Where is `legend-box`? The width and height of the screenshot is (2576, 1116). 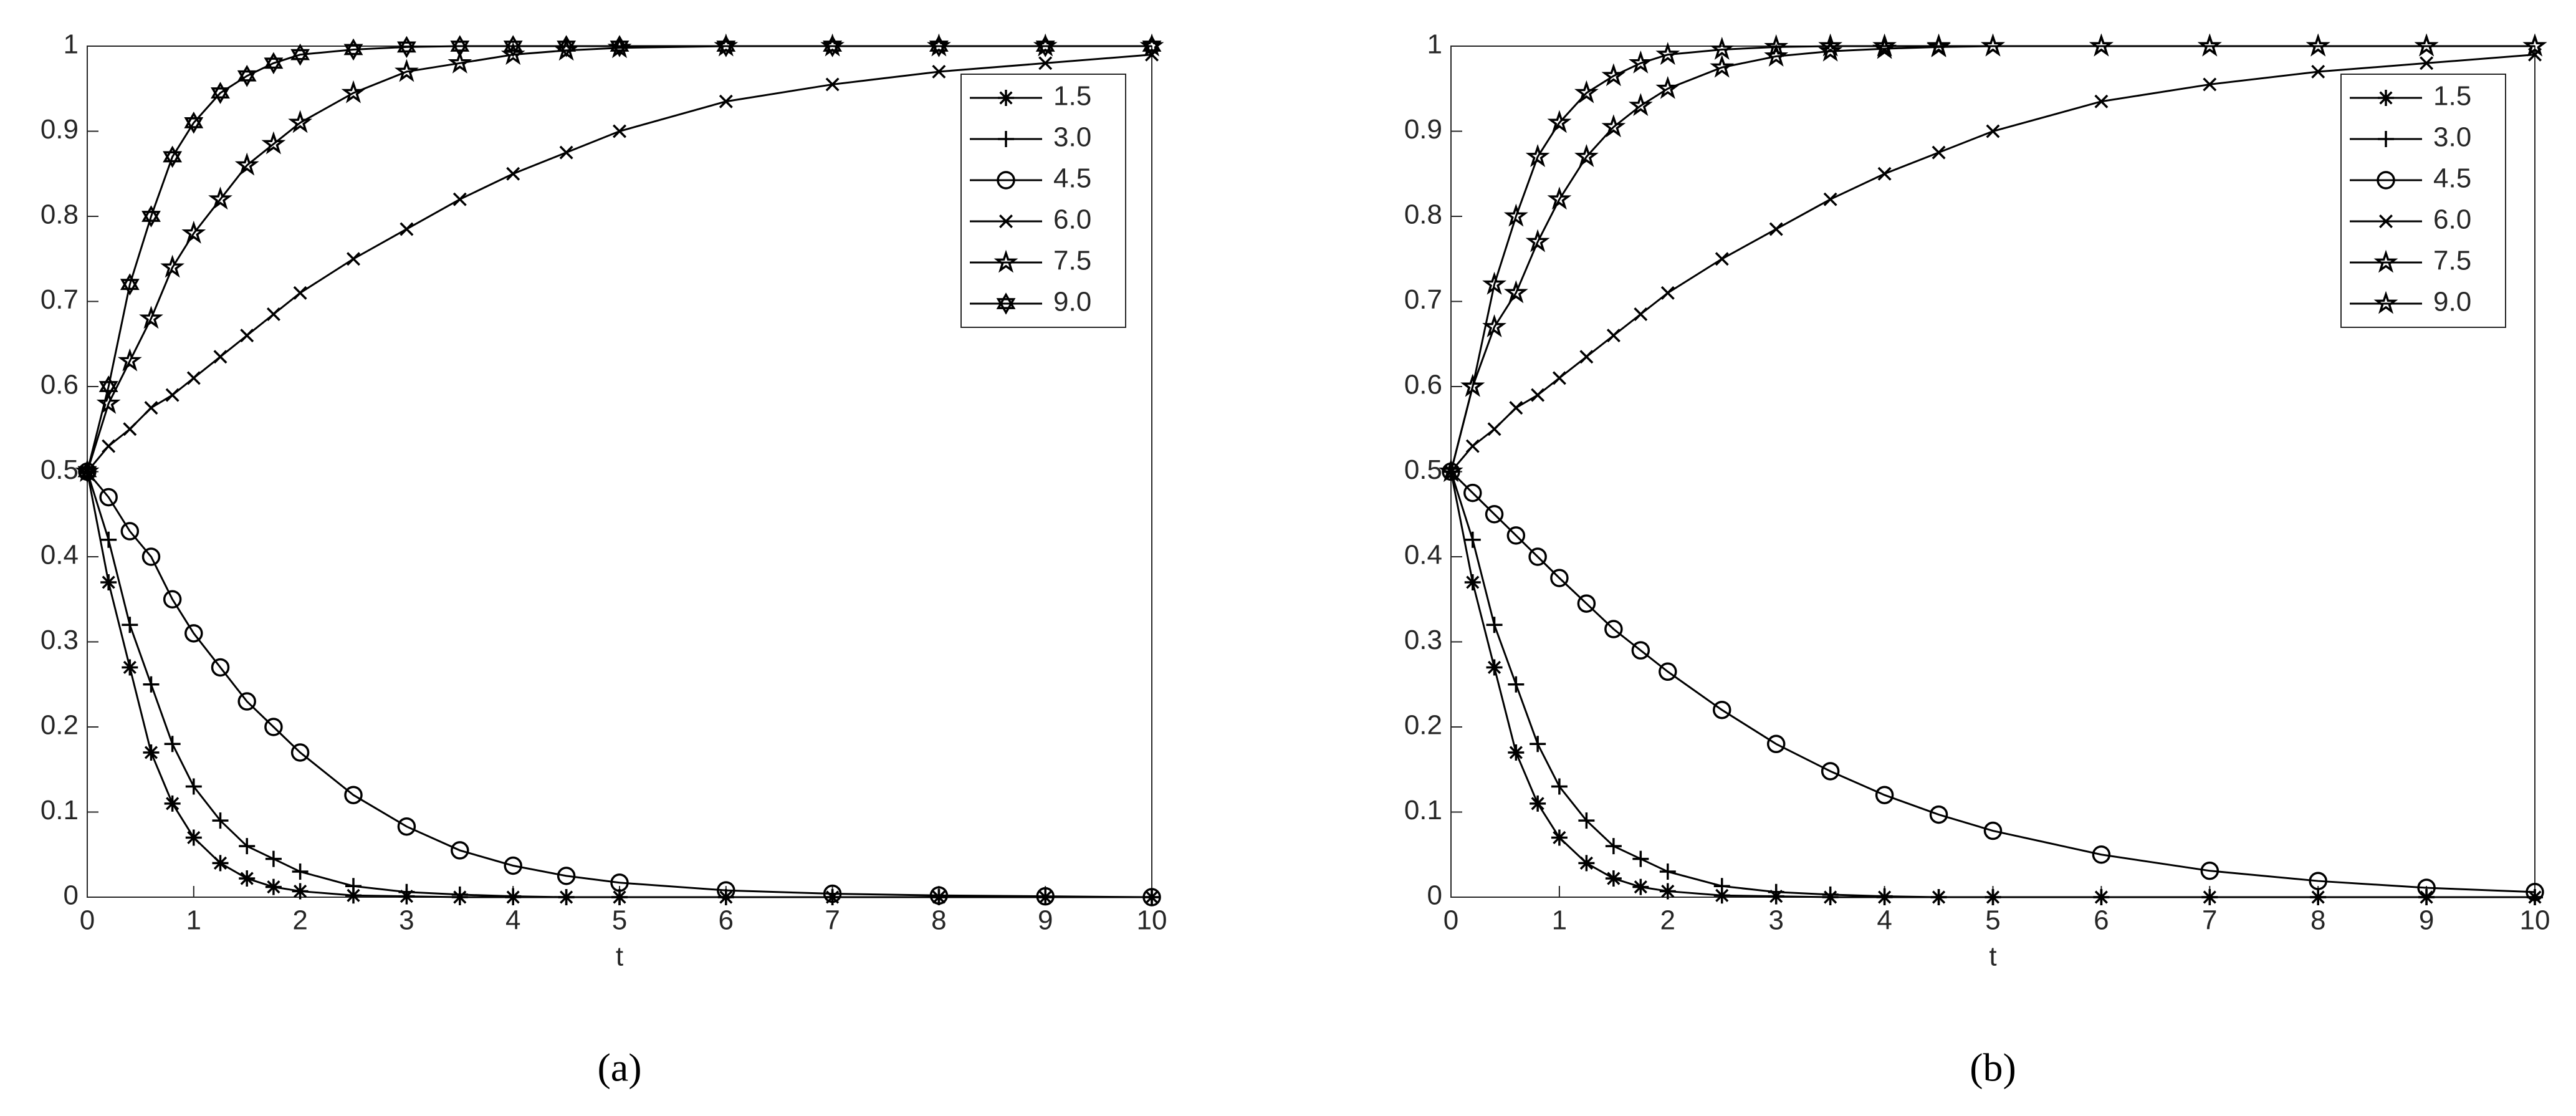
legend-box is located at coordinates (1043, 201).